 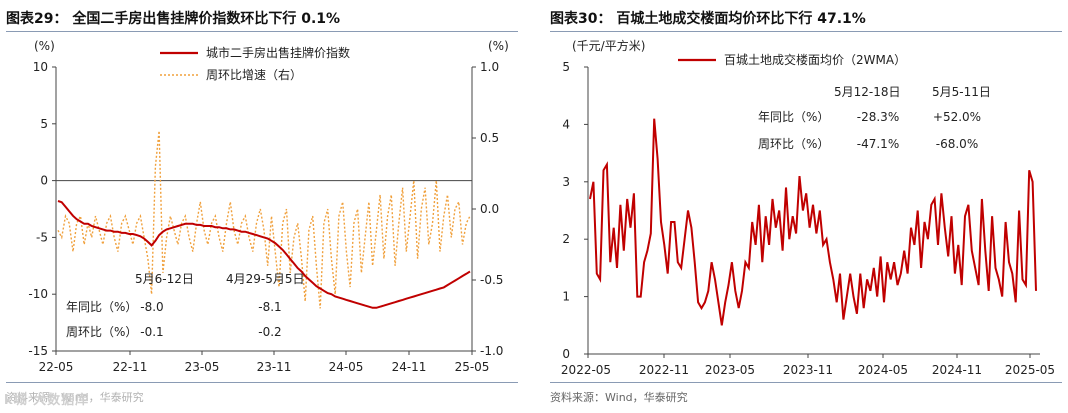 What do you see at coordinates (566, 67) in the screenshot?
I see `y-tick-label: 5` at bounding box center [566, 67].